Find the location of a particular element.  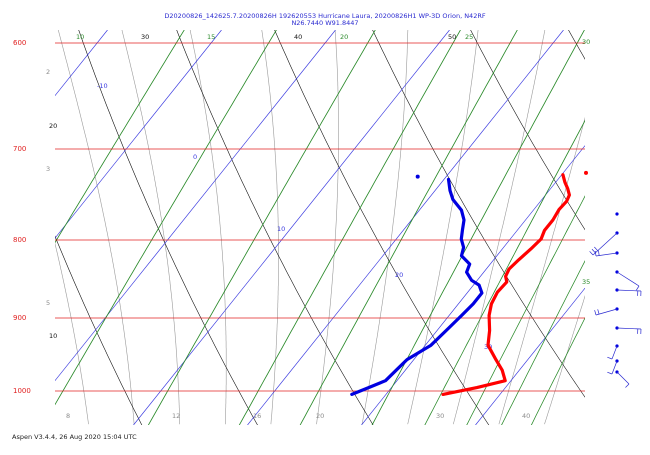

temperature-isolated-point is located at coordinates (586, 172).